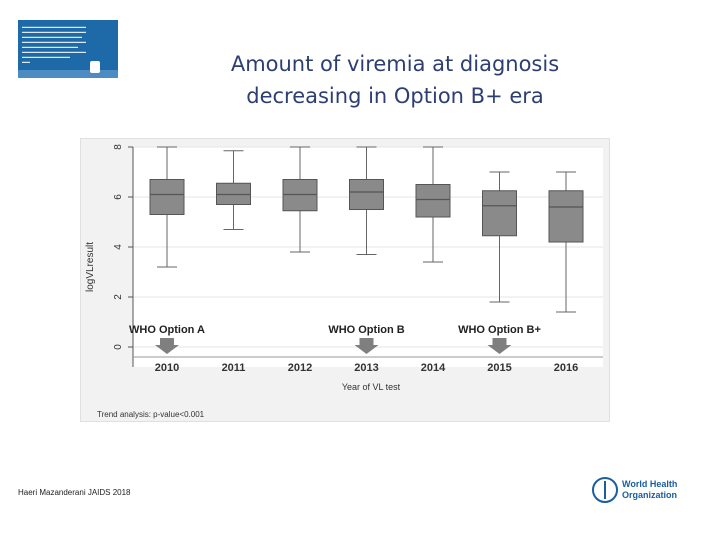  I want to click on box-2012, so click(300, 195).